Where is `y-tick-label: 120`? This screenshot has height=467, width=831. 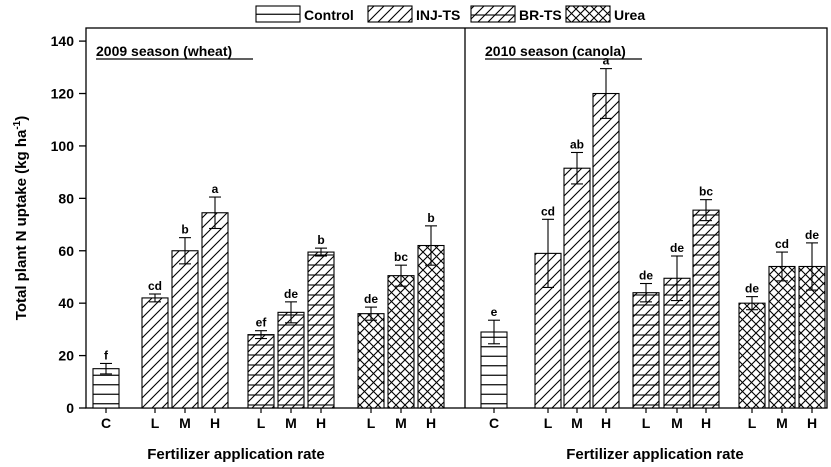
y-tick-label: 120 is located at coordinates (63, 94).